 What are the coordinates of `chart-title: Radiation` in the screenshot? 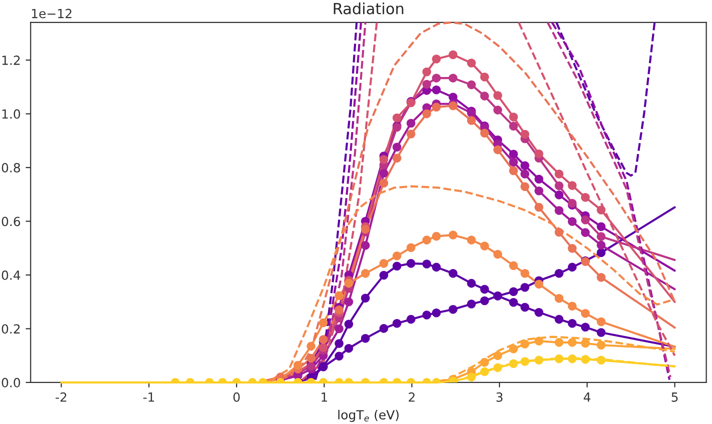 It's located at (369, 8).